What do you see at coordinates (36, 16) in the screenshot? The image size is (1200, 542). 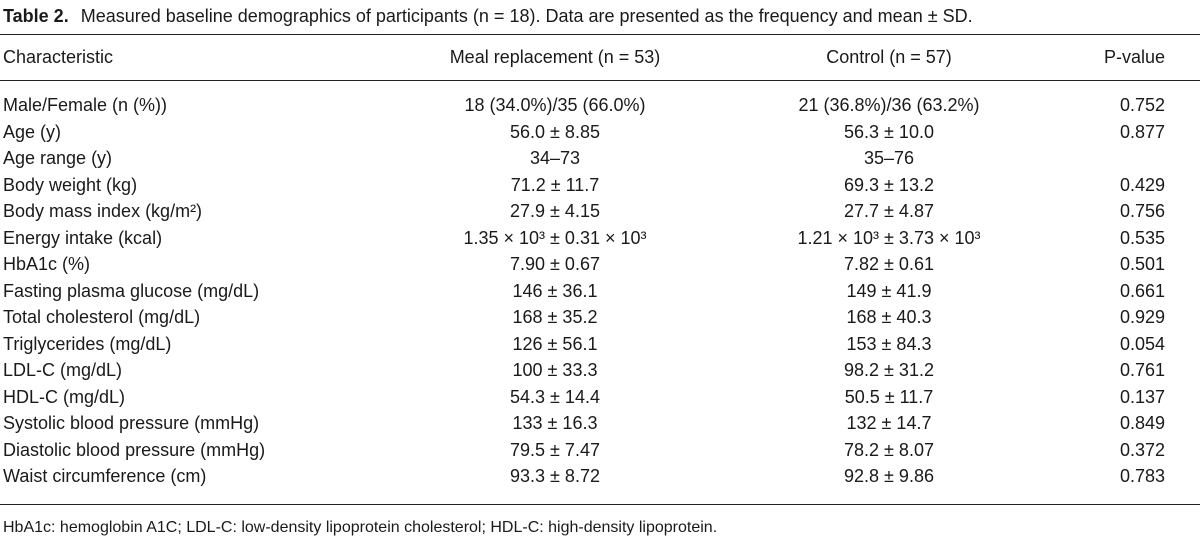 I see `table-label: Table 2.` at bounding box center [36, 16].